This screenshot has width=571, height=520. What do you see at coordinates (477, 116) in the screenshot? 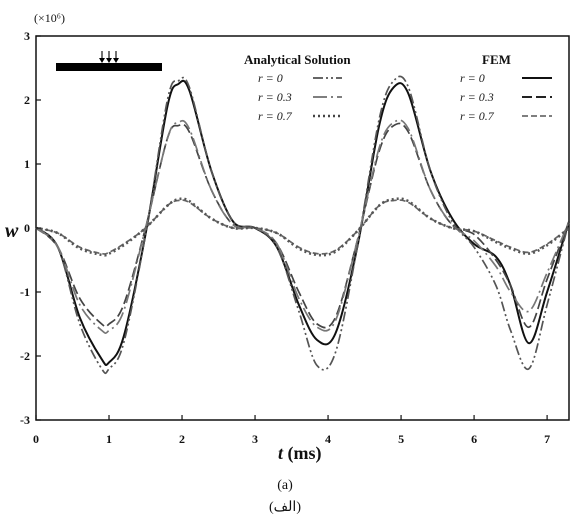
I see `legend-fem-item-2: r = 0.7` at bounding box center [477, 116].